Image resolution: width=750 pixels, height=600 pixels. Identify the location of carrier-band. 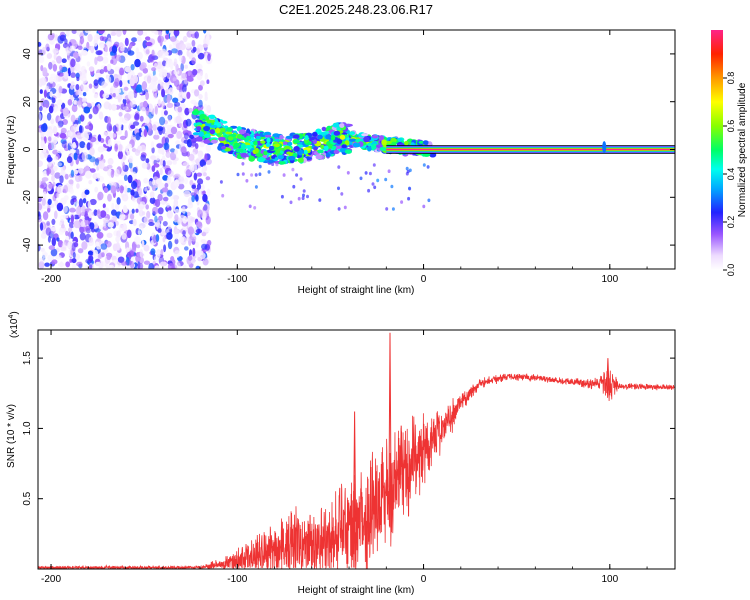
(530, 149).